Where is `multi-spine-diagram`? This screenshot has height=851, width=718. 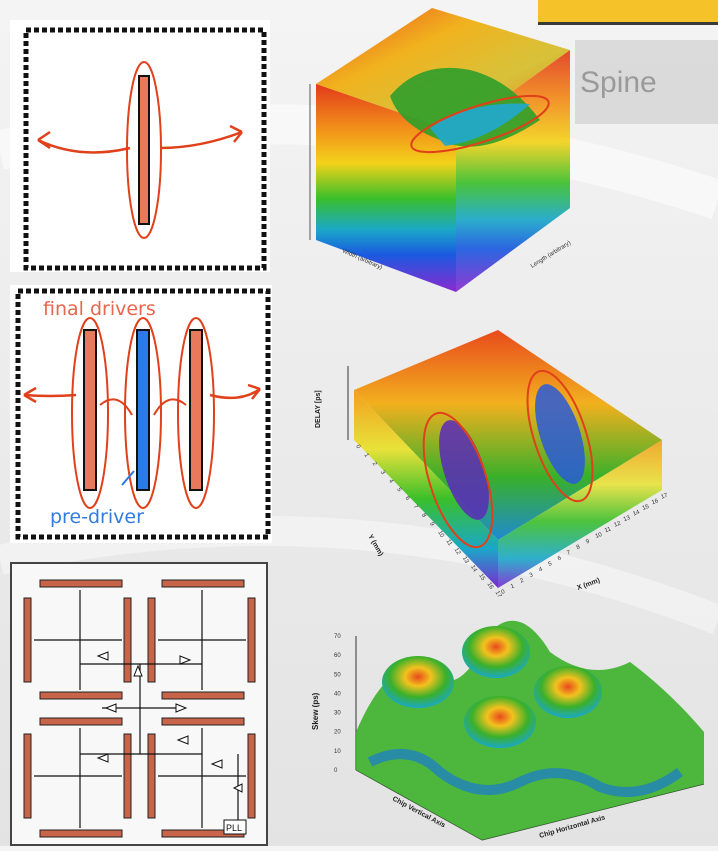 multi-spine-diagram is located at coordinates (141, 414).